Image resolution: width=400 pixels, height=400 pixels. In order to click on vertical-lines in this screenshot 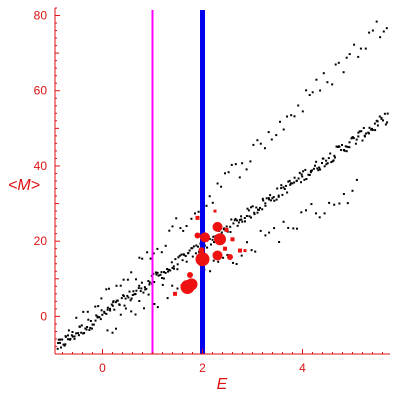, I will do `click(178, 182)`.